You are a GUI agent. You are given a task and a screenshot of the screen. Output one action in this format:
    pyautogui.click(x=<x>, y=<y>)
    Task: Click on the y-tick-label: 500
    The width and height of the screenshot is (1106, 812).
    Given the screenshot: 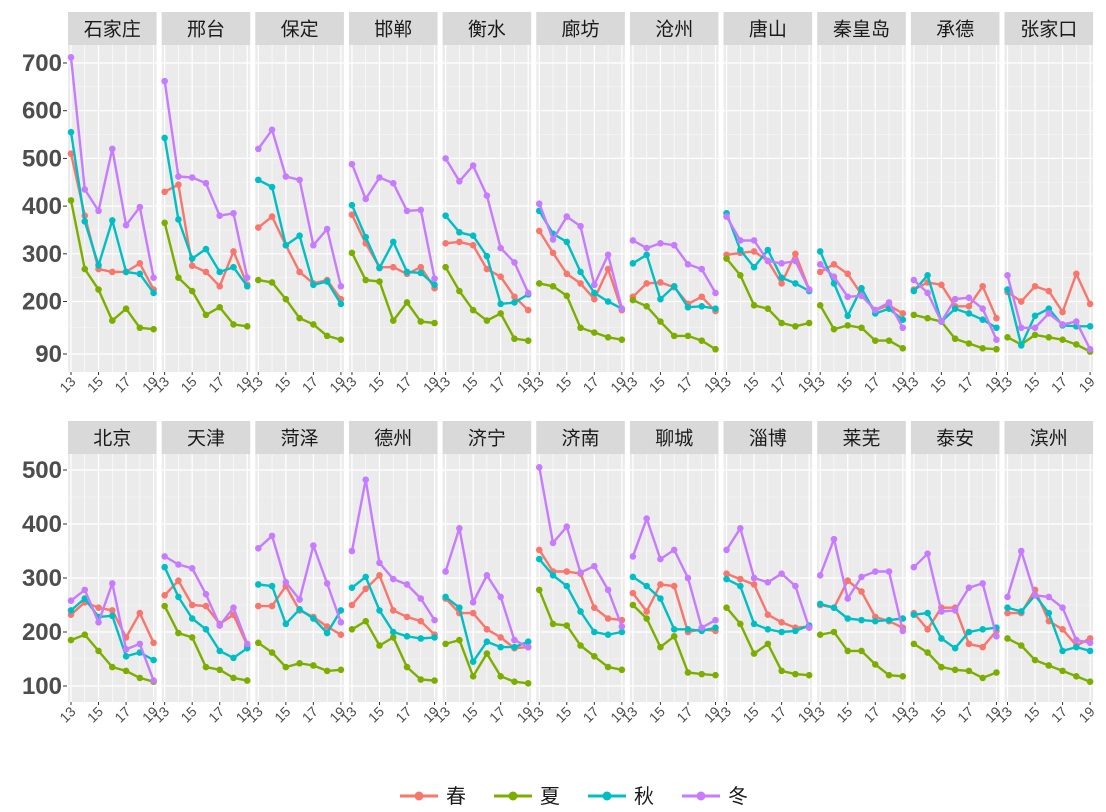 What is the action you would take?
    pyautogui.click(x=42, y=158)
    